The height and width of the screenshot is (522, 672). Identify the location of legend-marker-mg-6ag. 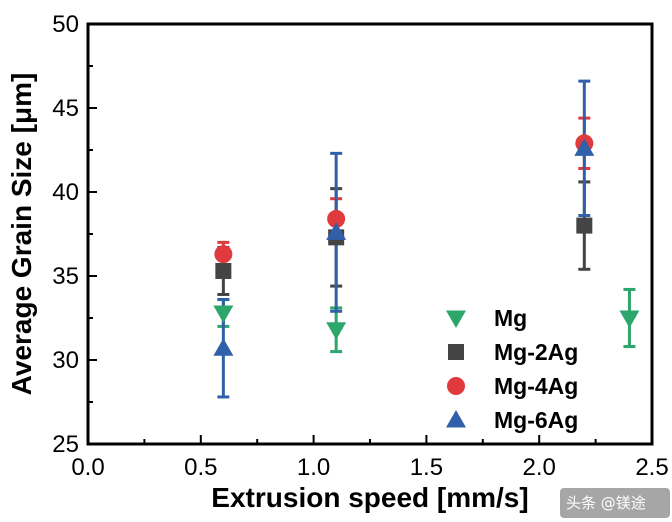
(456, 419).